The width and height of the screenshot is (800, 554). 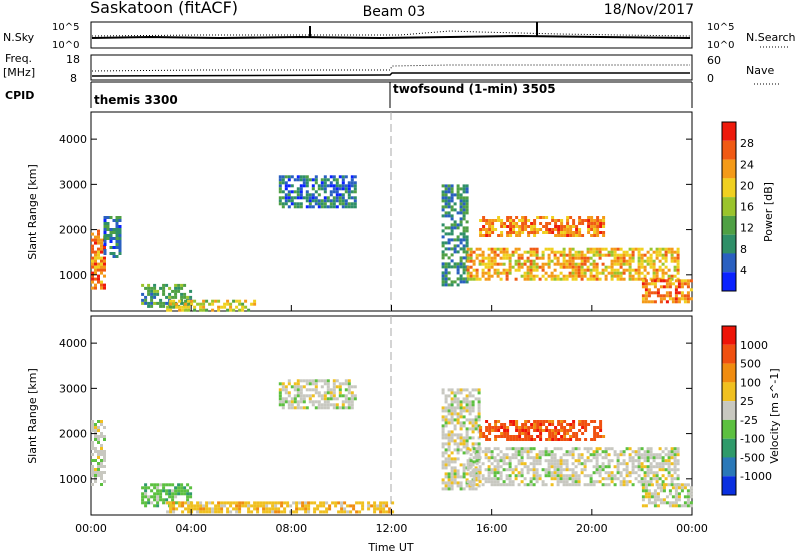 I want to click on velocity-colorbar-tick: -1000, so click(x=756, y=476).